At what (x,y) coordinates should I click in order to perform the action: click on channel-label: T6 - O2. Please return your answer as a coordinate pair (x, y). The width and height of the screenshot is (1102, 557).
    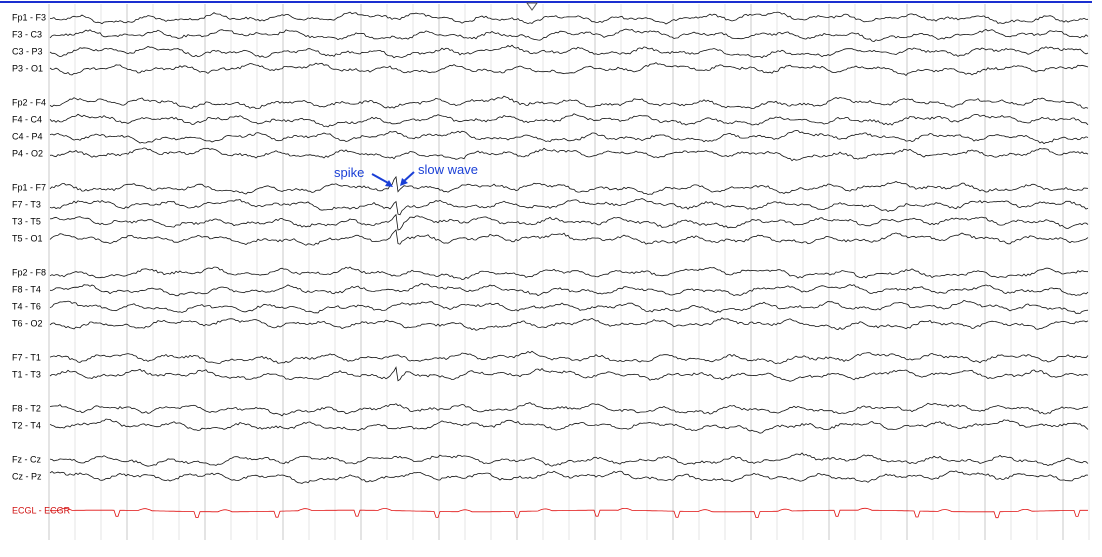
    Looking at the image, I should click on (27, 323).